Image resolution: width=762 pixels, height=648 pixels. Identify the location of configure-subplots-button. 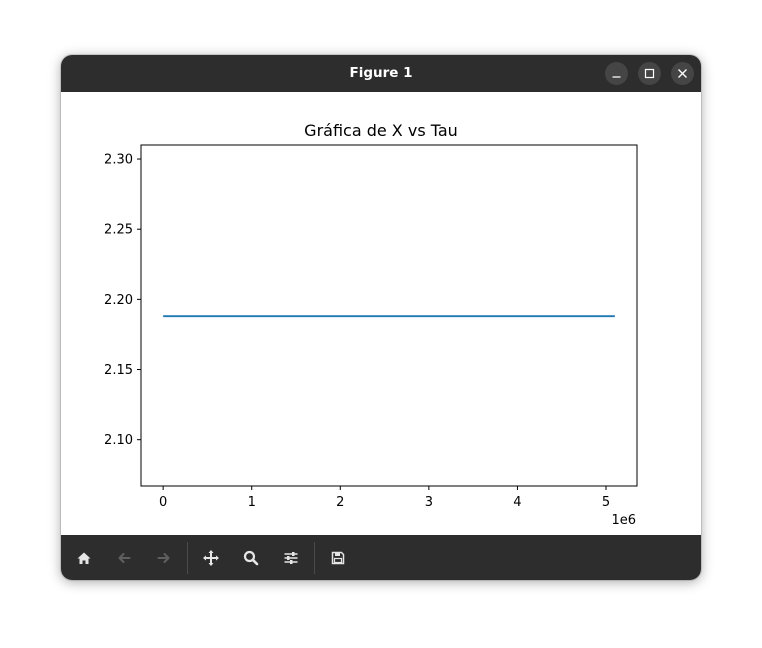
(291, 558).